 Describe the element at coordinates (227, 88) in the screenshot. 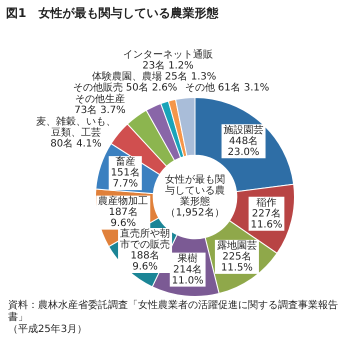

I see `slice-label: その他 61名 3.1%` at that location.